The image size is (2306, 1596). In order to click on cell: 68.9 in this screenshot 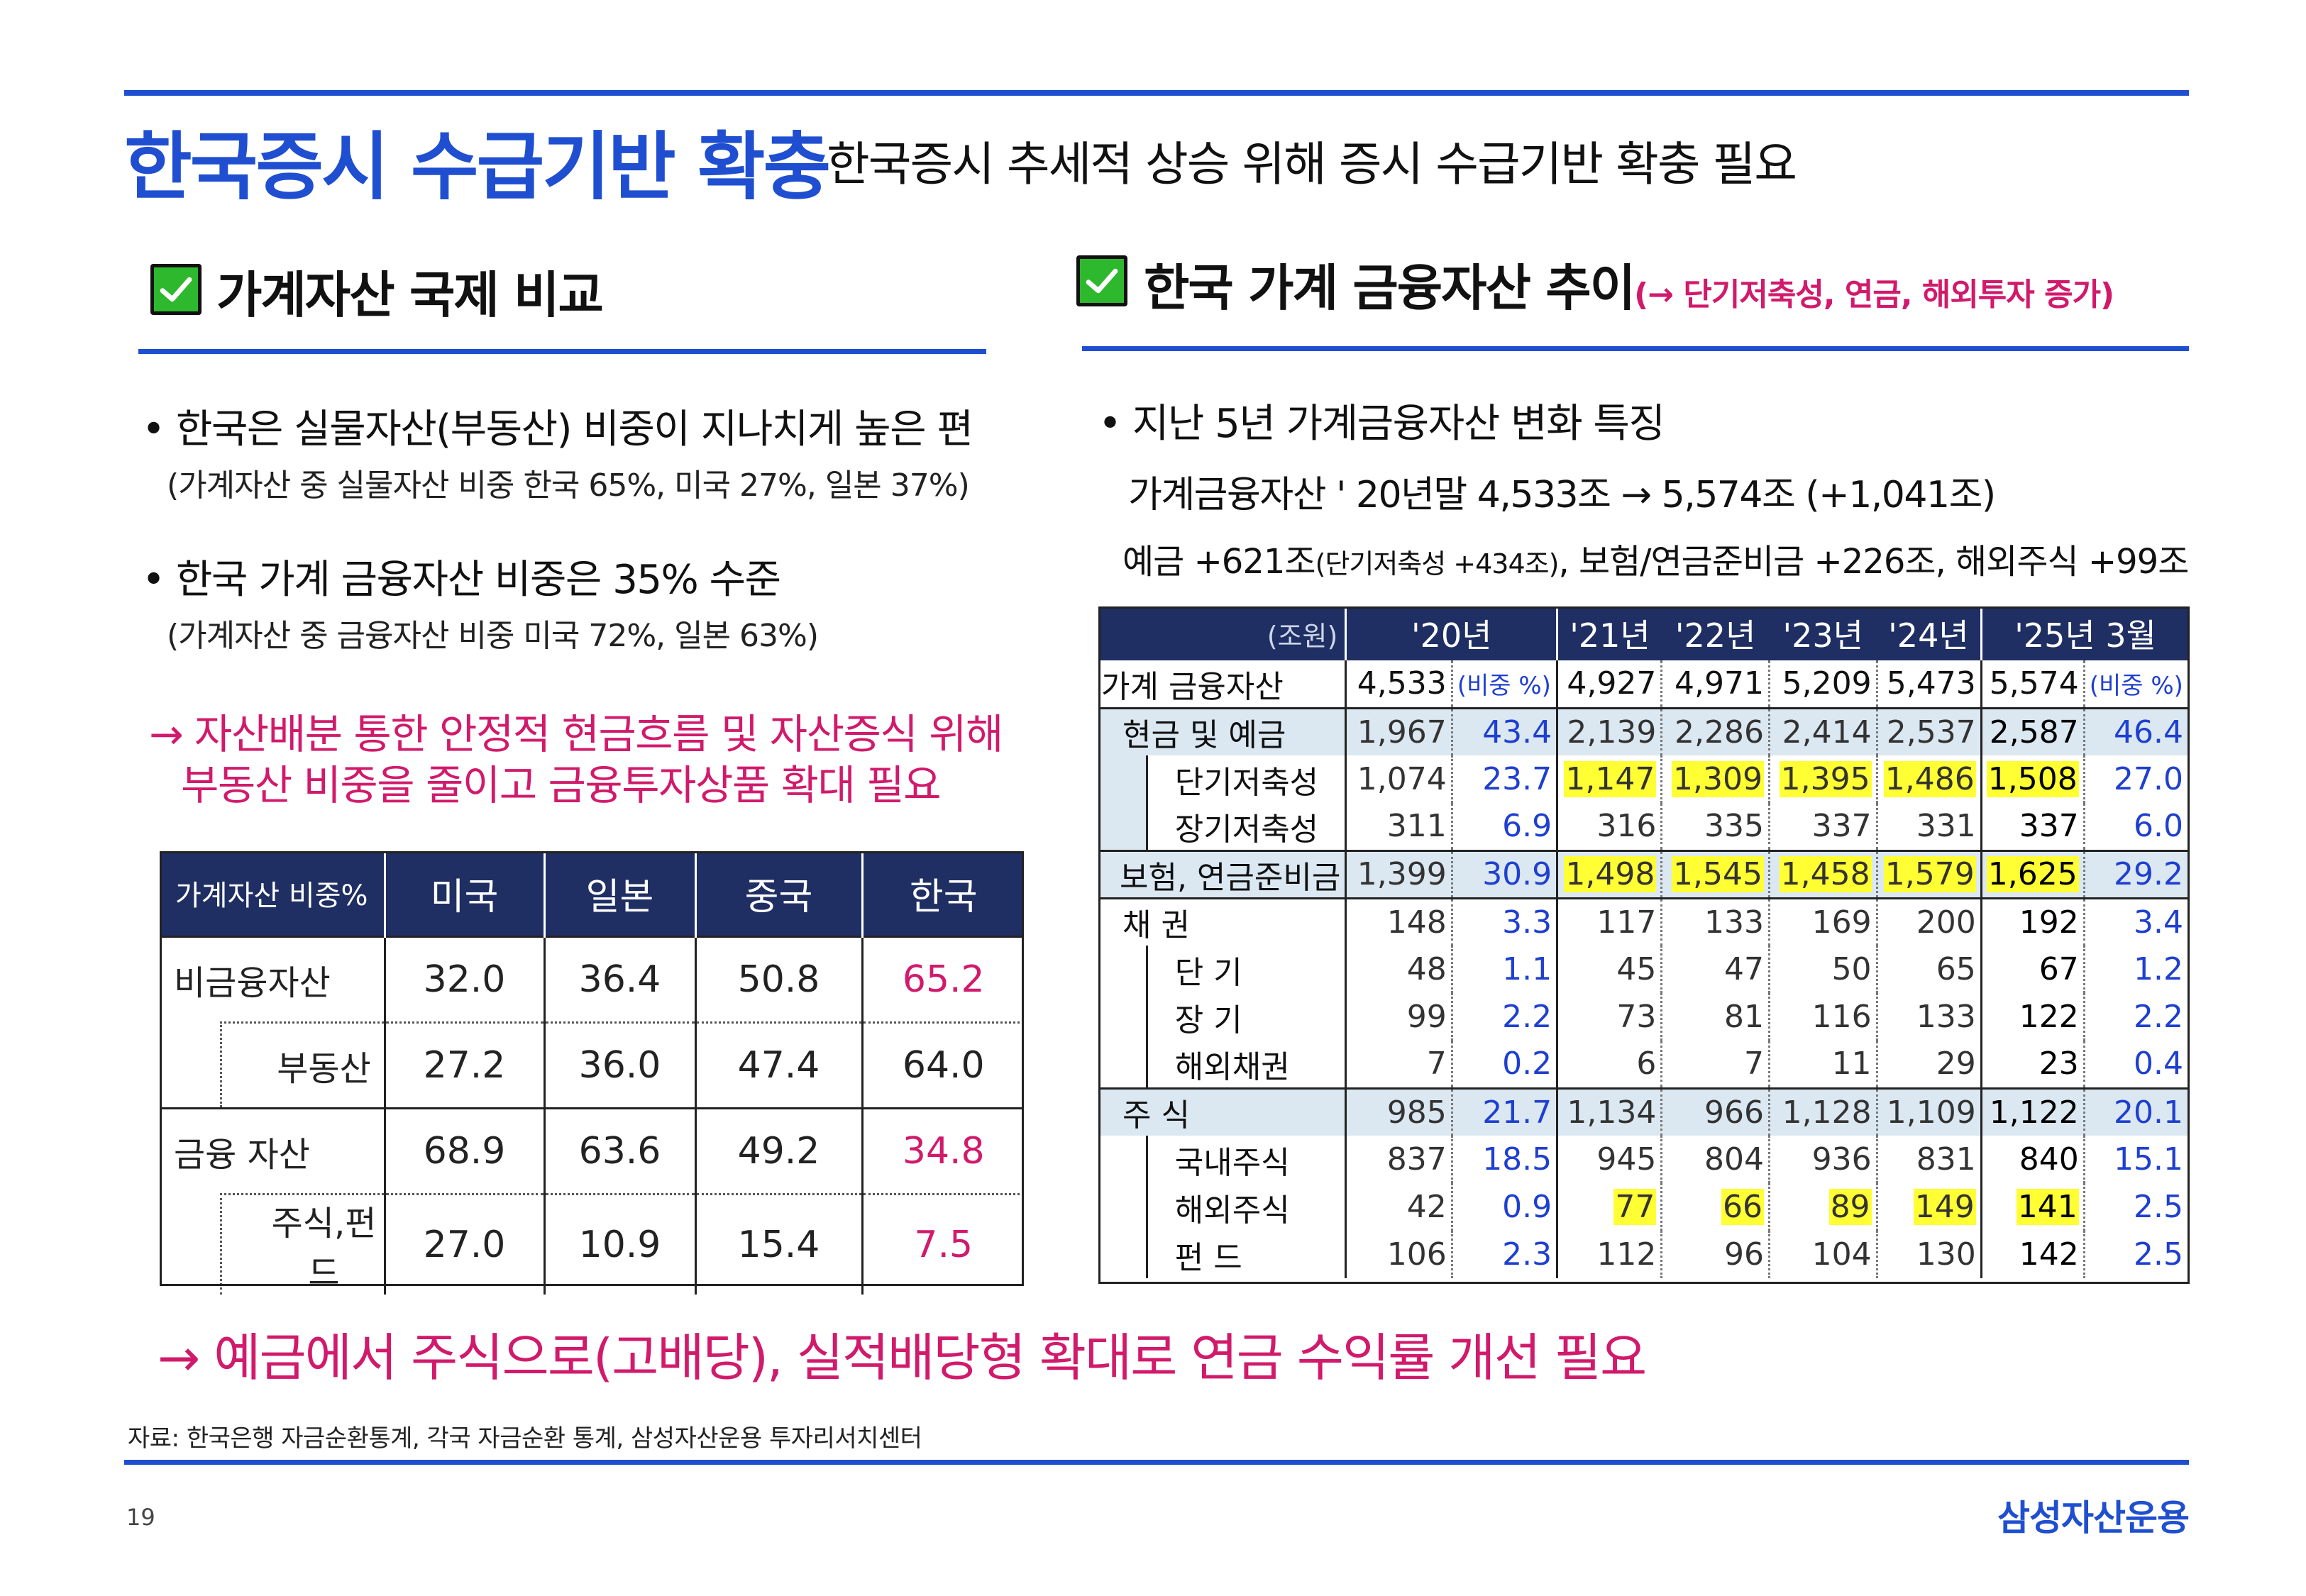, I will do `click(465, 1151)`.